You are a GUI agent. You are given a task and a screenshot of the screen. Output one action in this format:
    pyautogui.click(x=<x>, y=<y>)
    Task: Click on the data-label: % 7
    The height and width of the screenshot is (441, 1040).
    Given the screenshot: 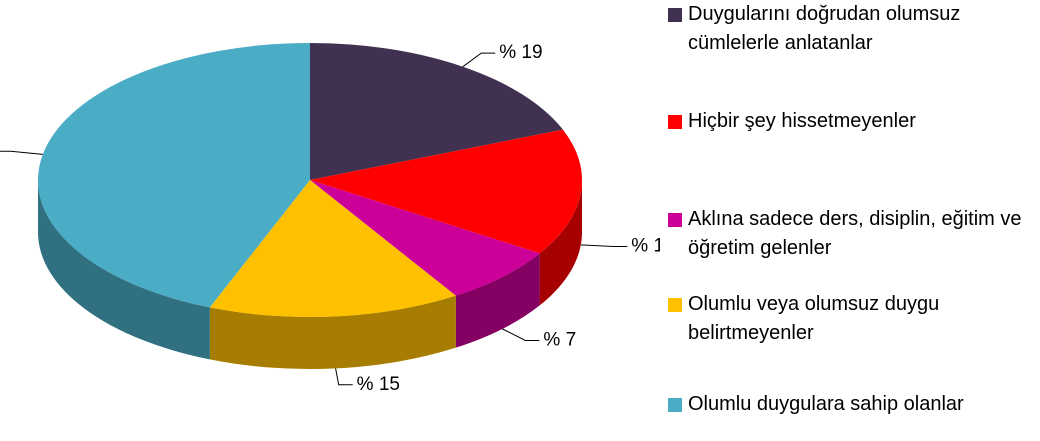 What is the action you would take?
    pyautogui.click(x=559, y=340)
    